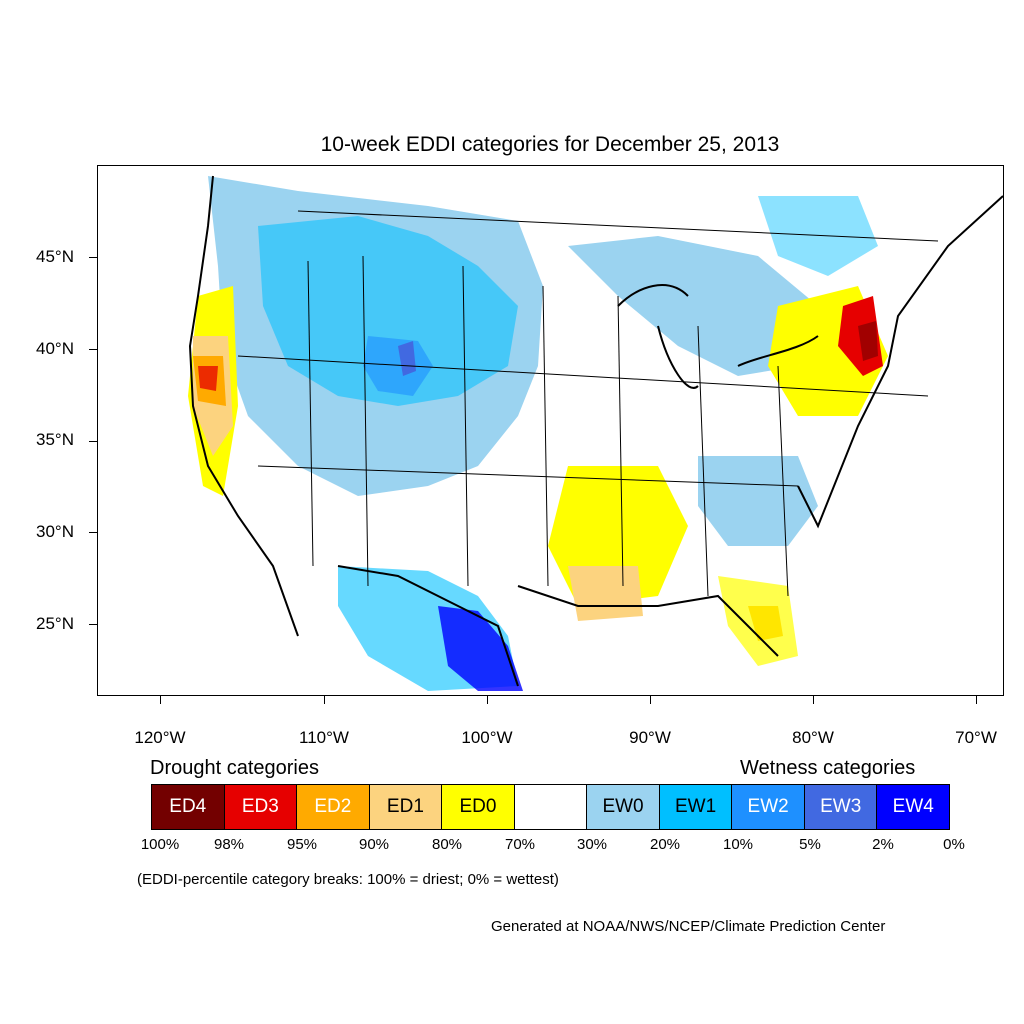 The height and width of the screenshot is (1024, 1024). What do you see at coordinates (868, 341) in the screenshot?
I see `region-ed4-northeast` at bounding box center [868, 341].